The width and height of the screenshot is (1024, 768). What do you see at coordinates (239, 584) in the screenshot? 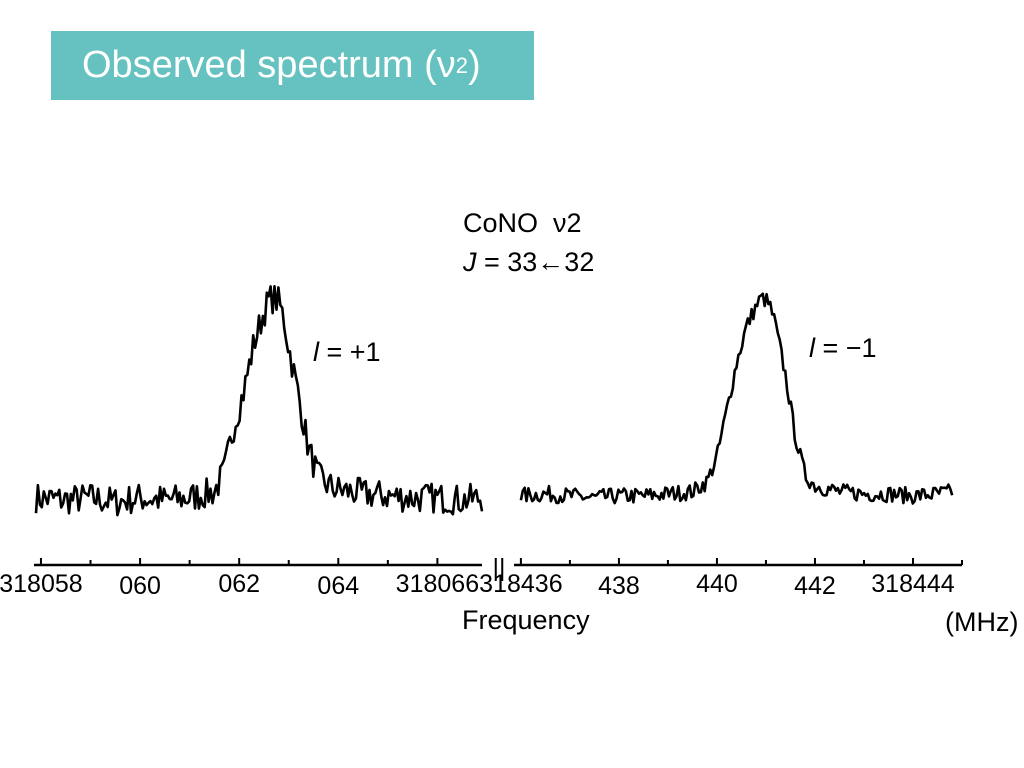
I see `tick-label: 062` at bounding box center [239, 584].